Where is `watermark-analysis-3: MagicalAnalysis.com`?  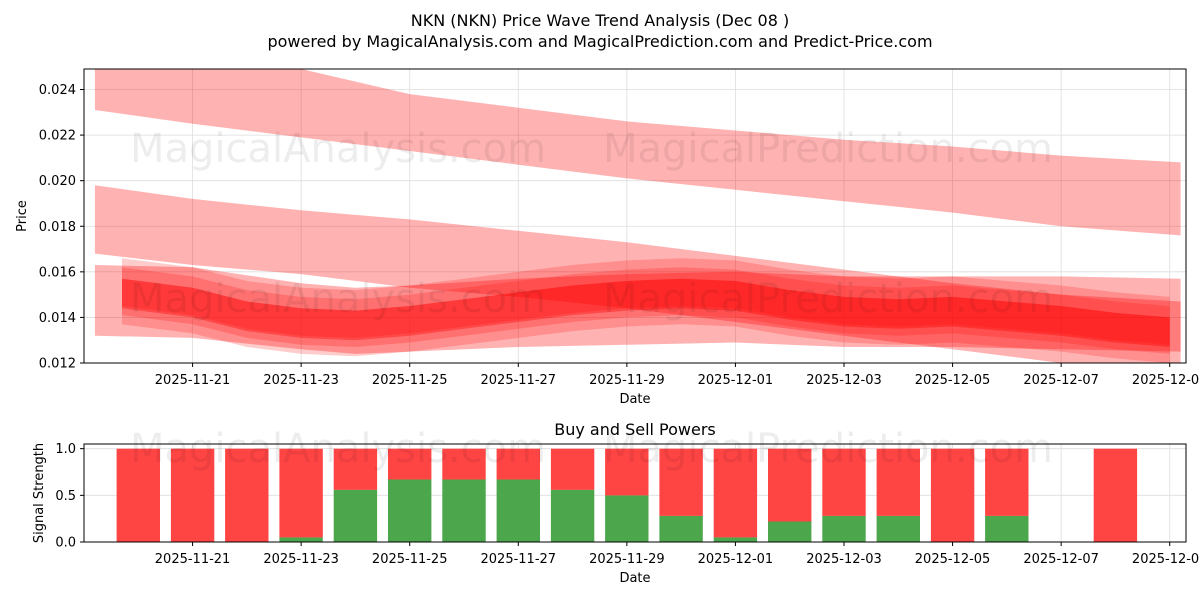 watermark-analysis-3: MagicalAnalysis.com is located at coordinates (338, 449).